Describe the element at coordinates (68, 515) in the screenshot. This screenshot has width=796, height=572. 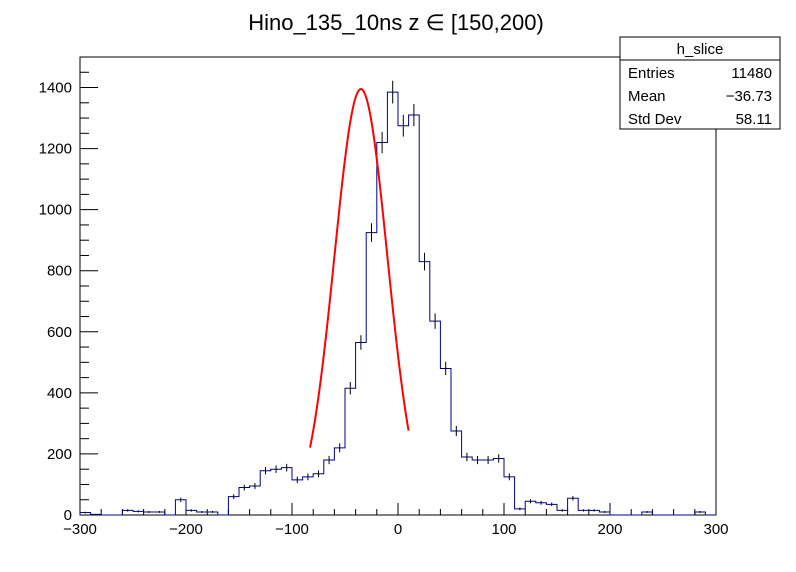
I see `y-tick-label: 0` at that location.